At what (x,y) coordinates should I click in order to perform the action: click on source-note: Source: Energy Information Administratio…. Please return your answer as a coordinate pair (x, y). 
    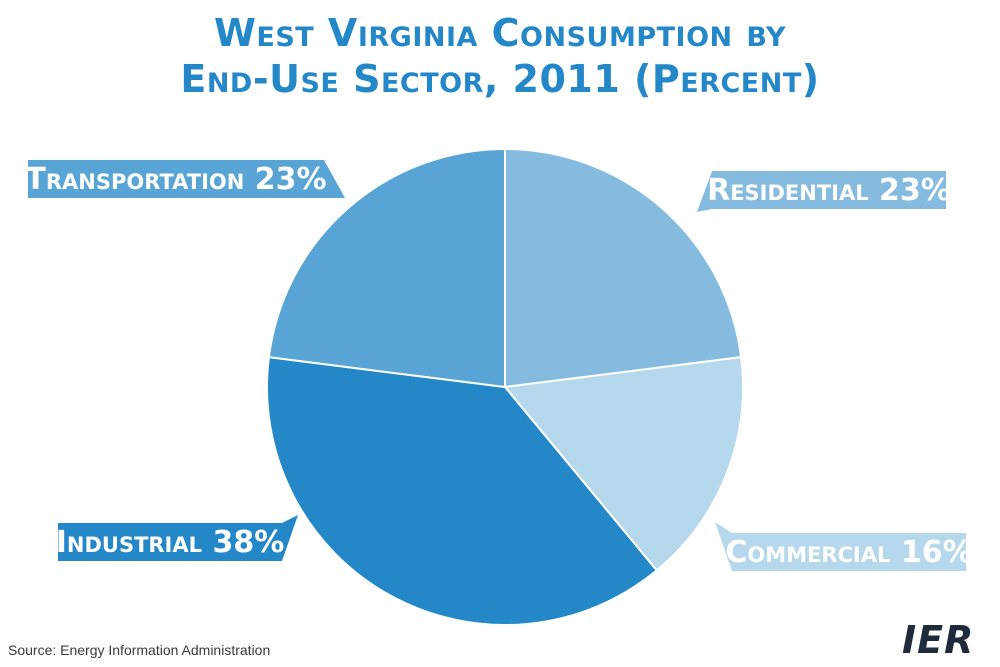
    Looking at the image, I should click on (139, 650).